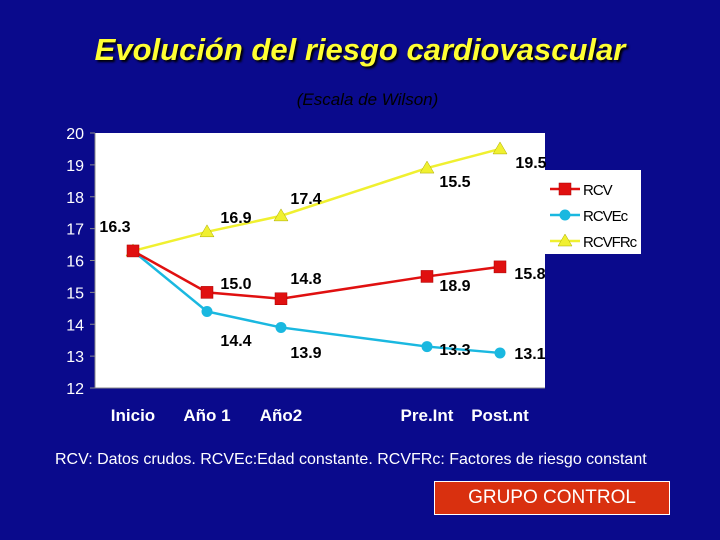  I want to click on x-tick-label: Pre.Int, so click(427, 415).